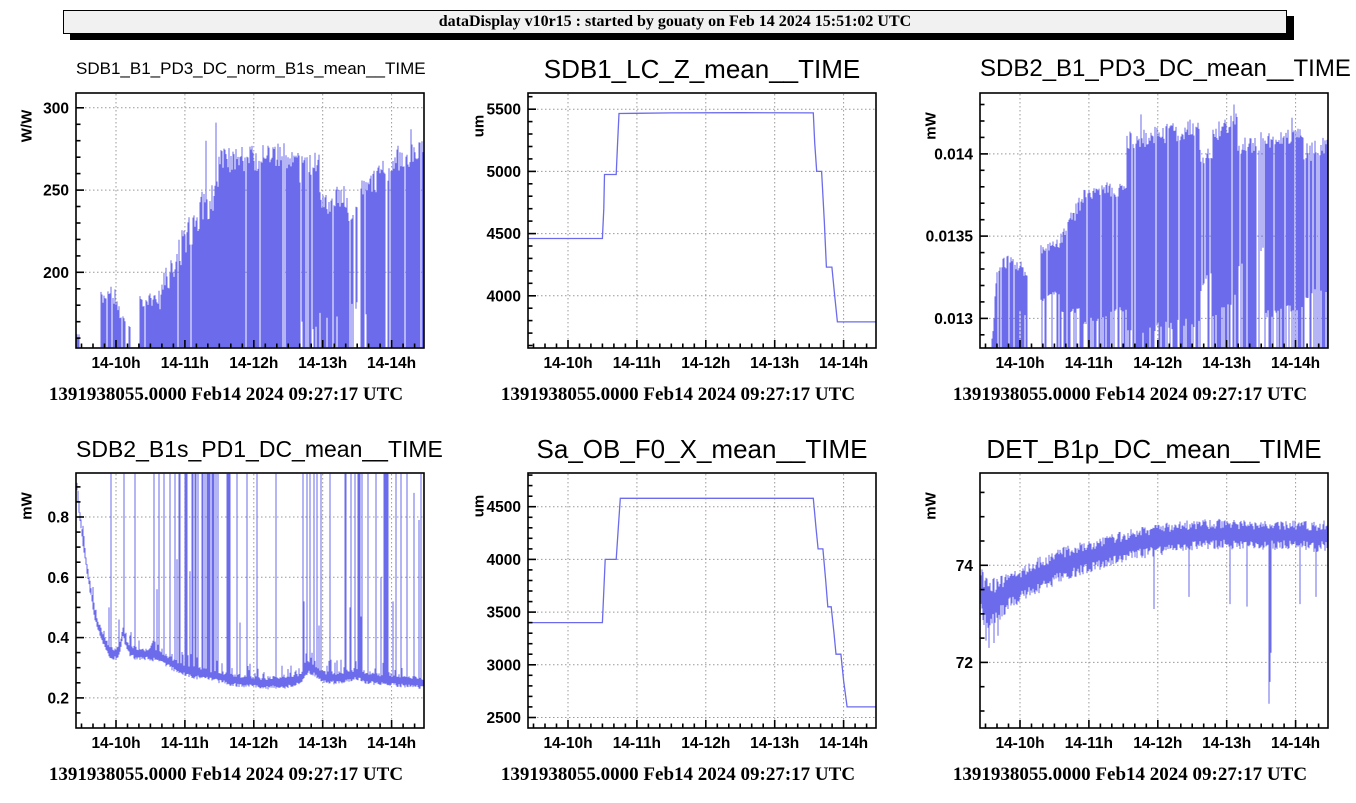 Image resolution: width=1356 pixels, height=803 pixels. What do you see at coordinates (504, 665) in the screenshot?
I see `y-tick-label: 3000` at bounding box center [504, 665].